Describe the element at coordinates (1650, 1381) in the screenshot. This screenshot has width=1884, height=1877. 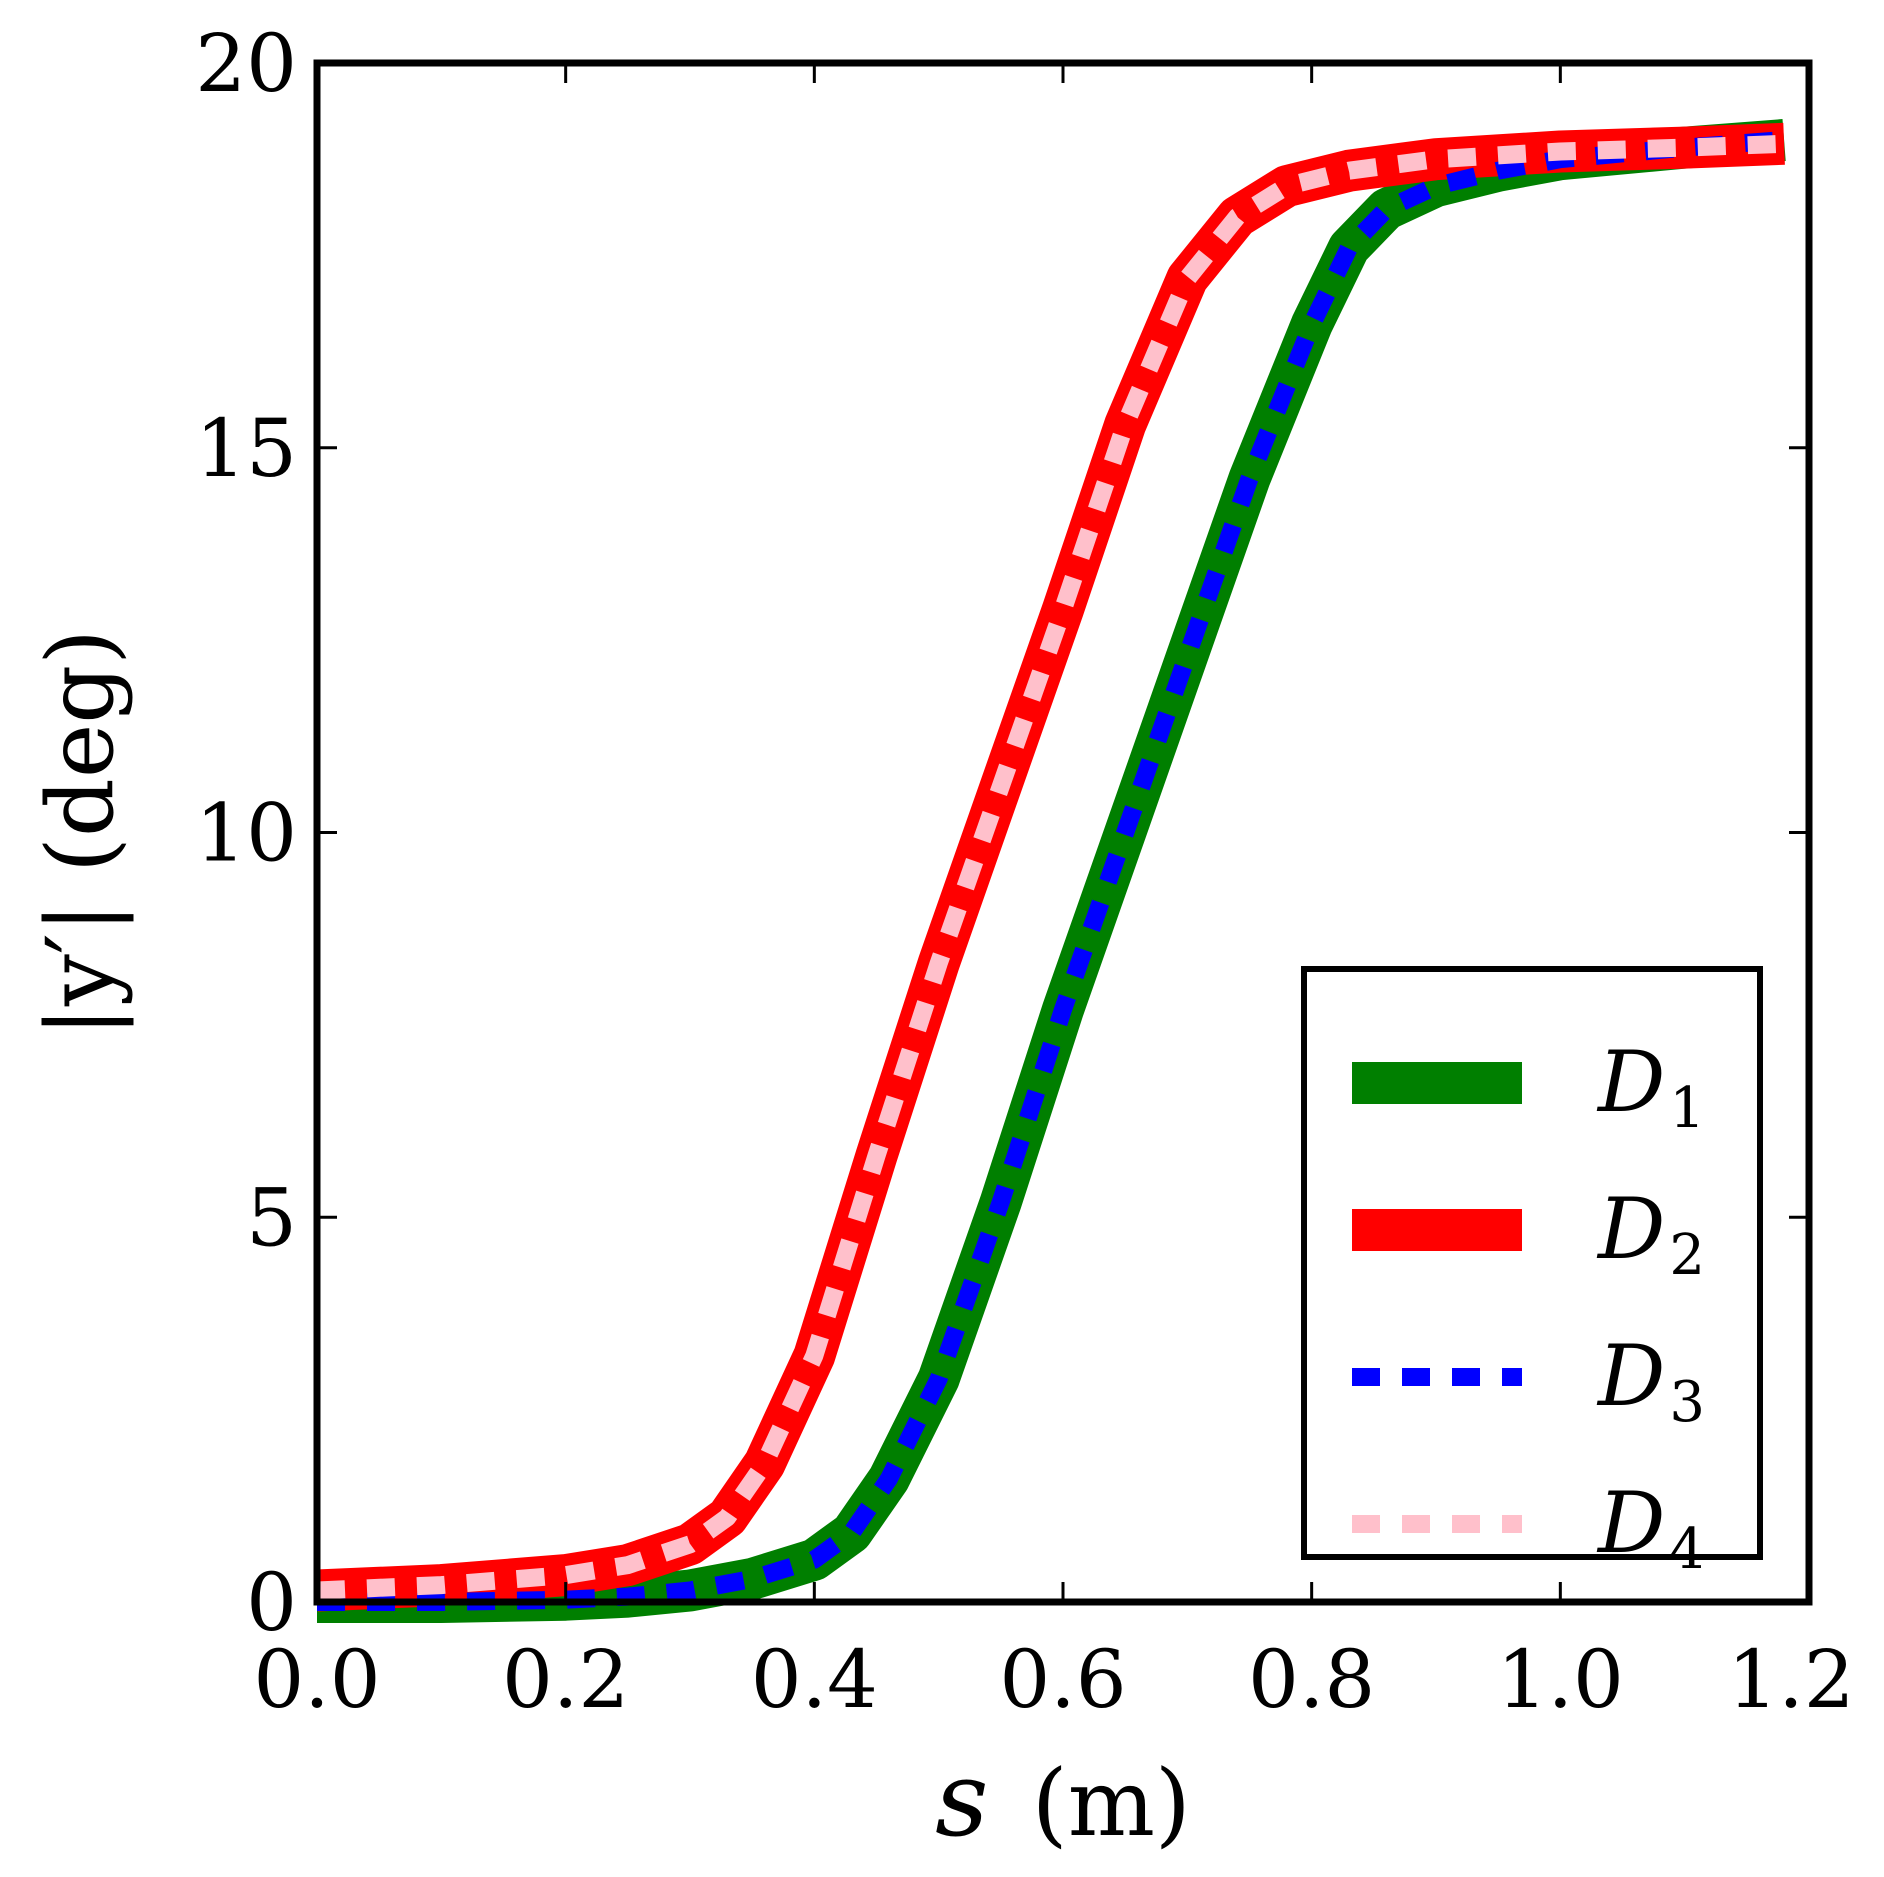
I see `legend-label-D3: D3` at that location.